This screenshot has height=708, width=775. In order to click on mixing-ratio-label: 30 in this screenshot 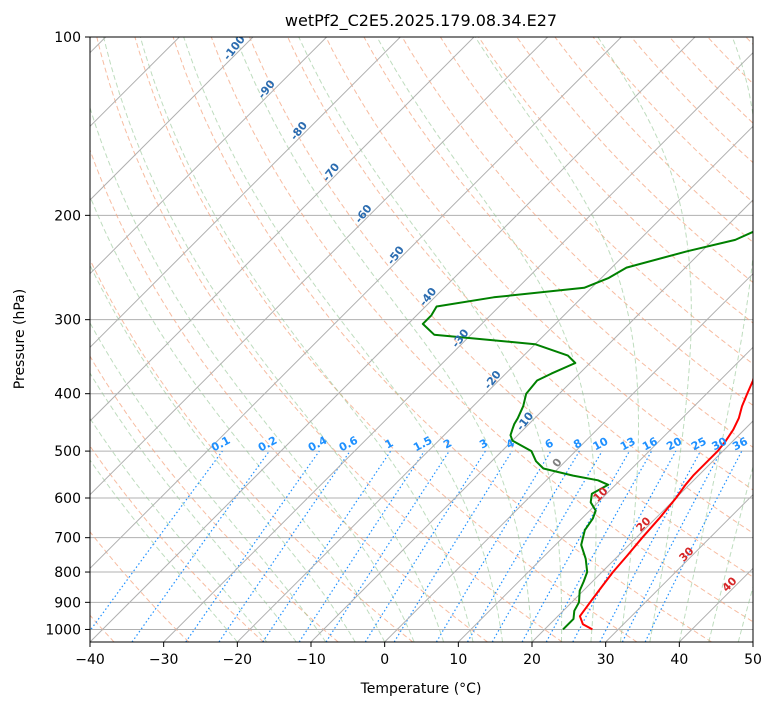, I will do `click(720, 444)`.